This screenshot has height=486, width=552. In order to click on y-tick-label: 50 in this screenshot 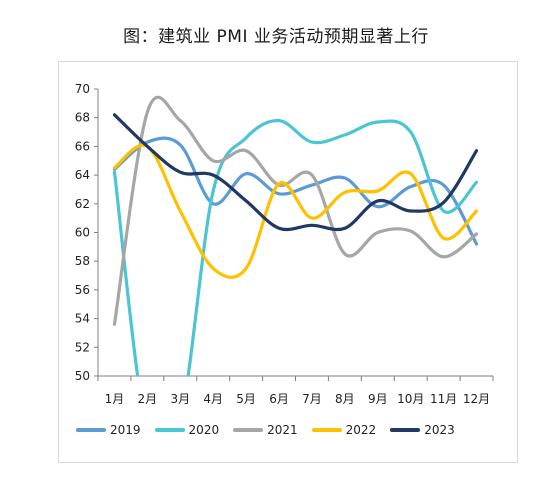, I will do `click(82, 376)`.